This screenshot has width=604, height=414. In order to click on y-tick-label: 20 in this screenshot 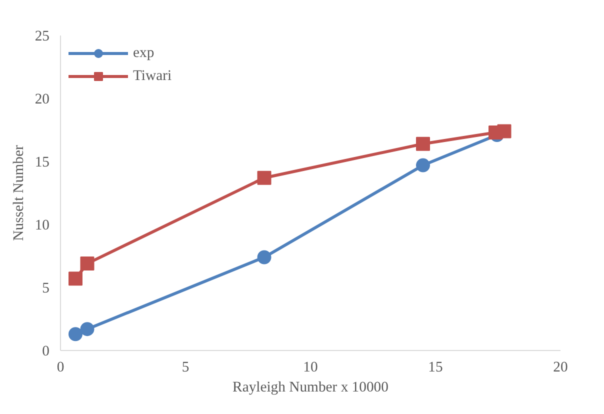, I will do `click(42, 100)`.